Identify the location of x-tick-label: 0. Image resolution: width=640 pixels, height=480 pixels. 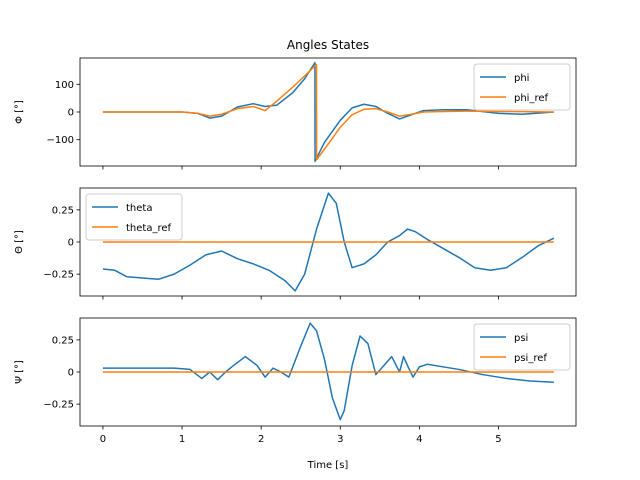
(103, 439).